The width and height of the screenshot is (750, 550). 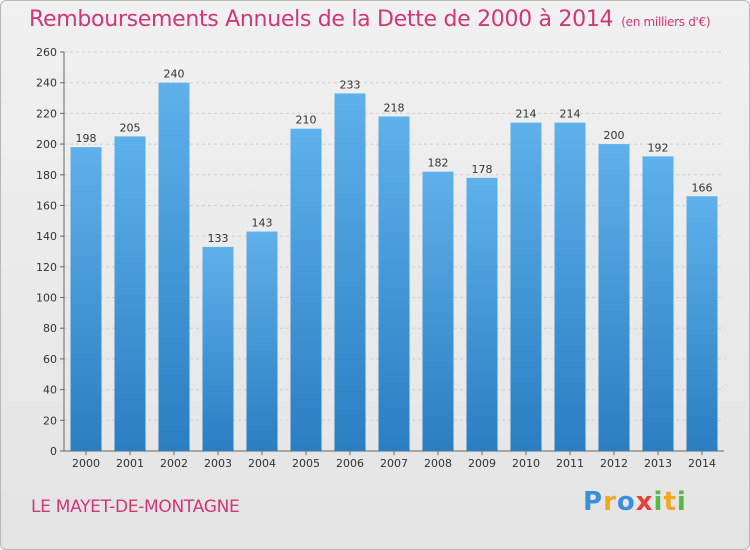 What do you see at coordinates (482, 463) in the screenshot?
I see `x-tick-label: 2009` at bounding box center [482, 463].